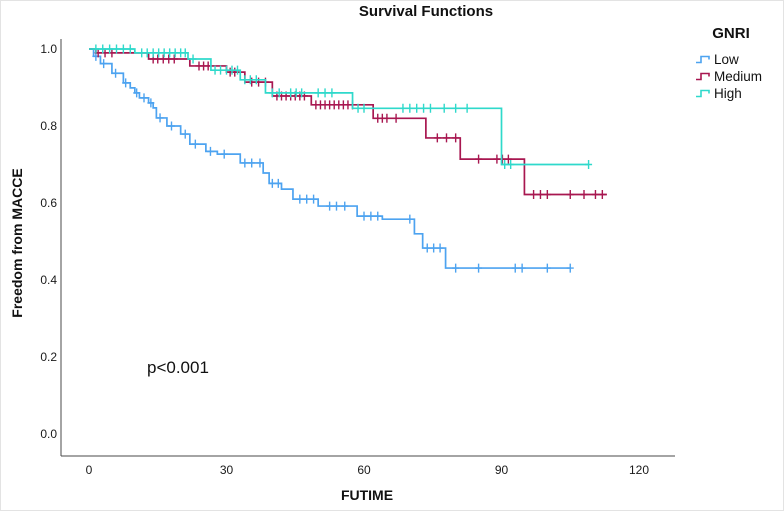  I want to click on p-value-annotation: p<0.001, so click(178, 367).